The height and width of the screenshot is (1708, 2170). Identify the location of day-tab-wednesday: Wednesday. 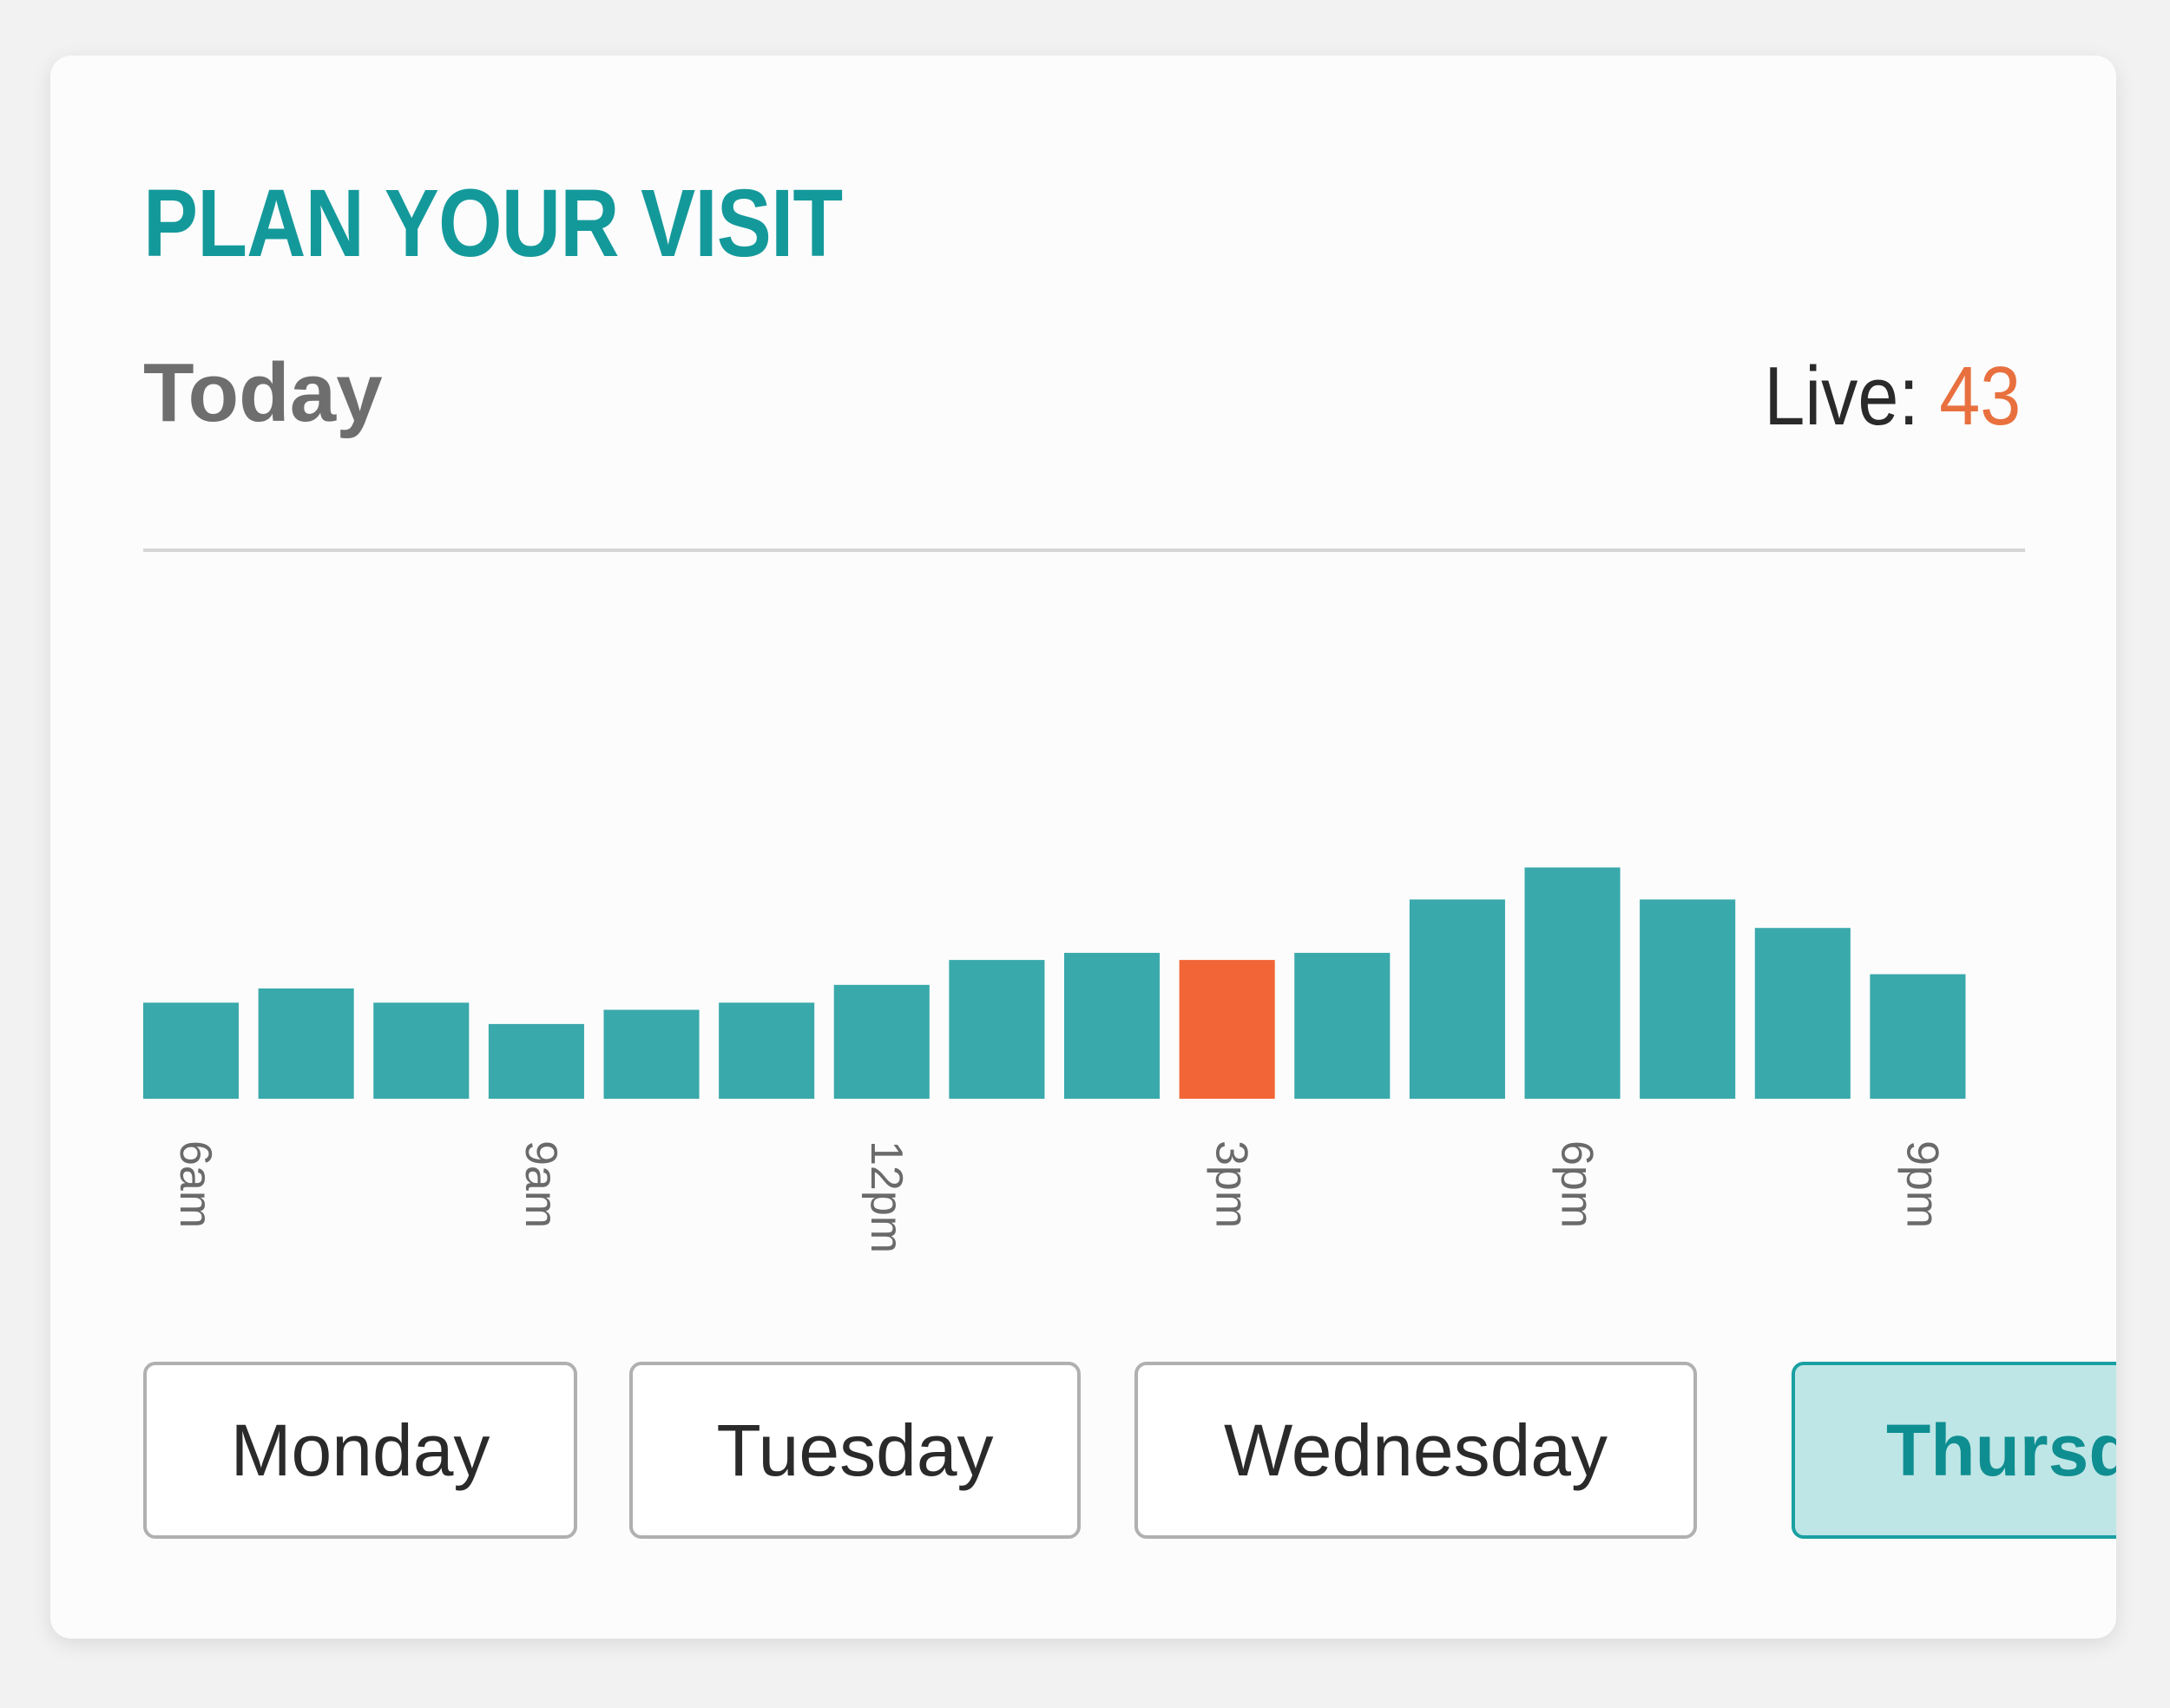
(1415, 1450).